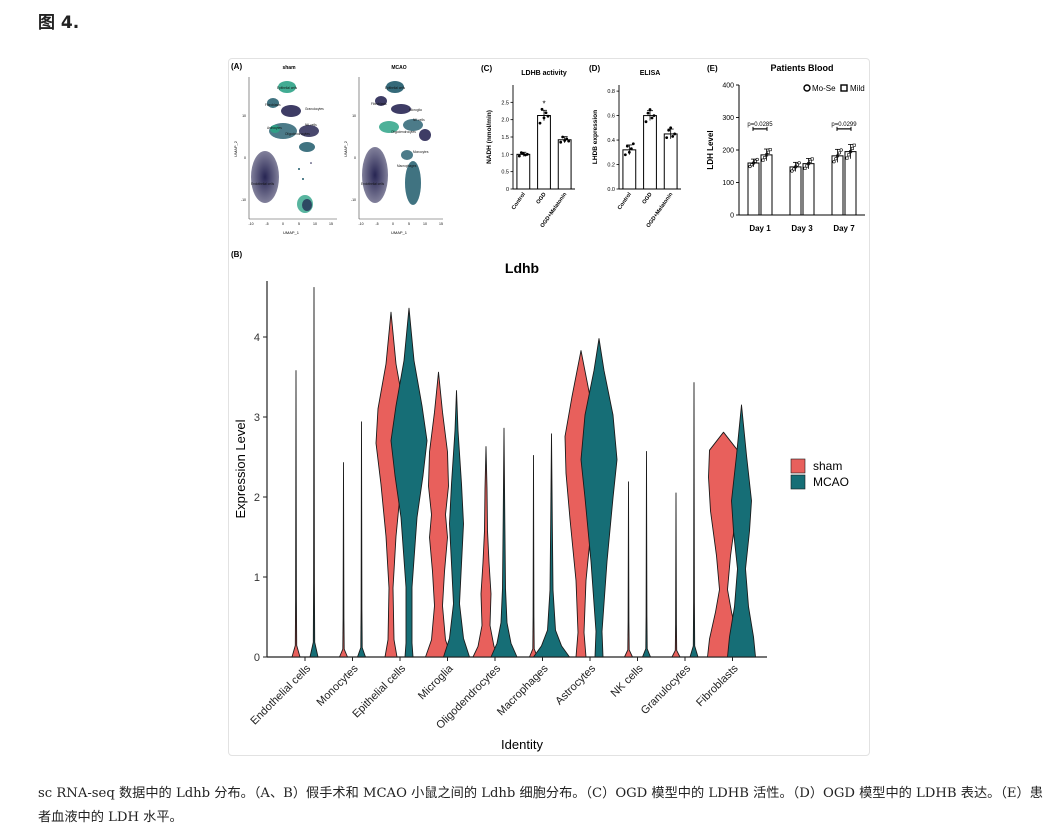 The height and width of the screenshot is (840, 1050). What do you see at coordinates (844, 228) in the screenshot?
I see `x-tick-label: Day 7` at bounding box center [844, 228].